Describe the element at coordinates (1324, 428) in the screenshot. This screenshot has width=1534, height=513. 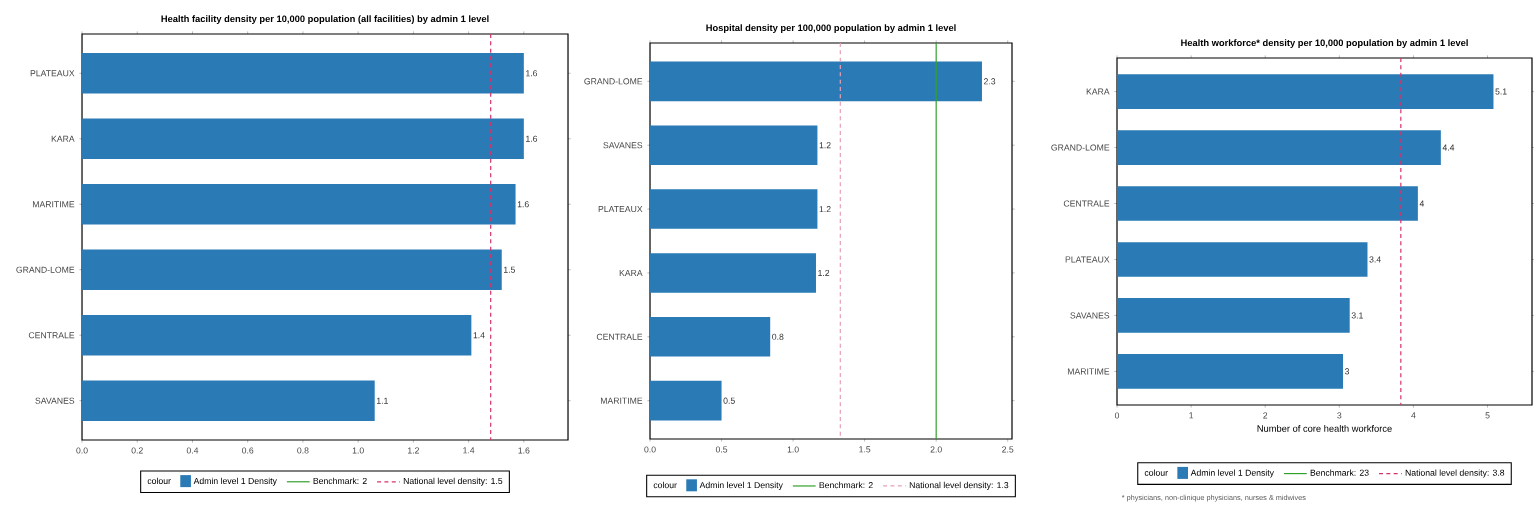
I see `x-axis-title: Number of core health workforce` at that location.